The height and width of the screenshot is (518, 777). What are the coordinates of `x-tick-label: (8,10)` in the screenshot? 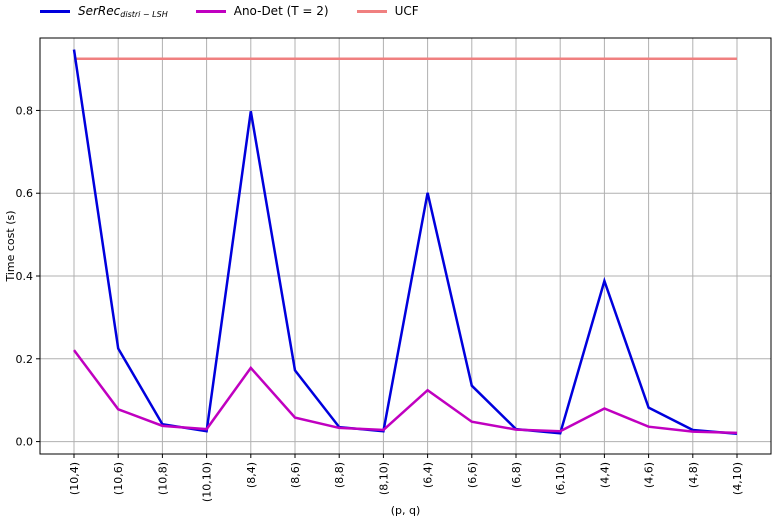 It's located at (383, 478).